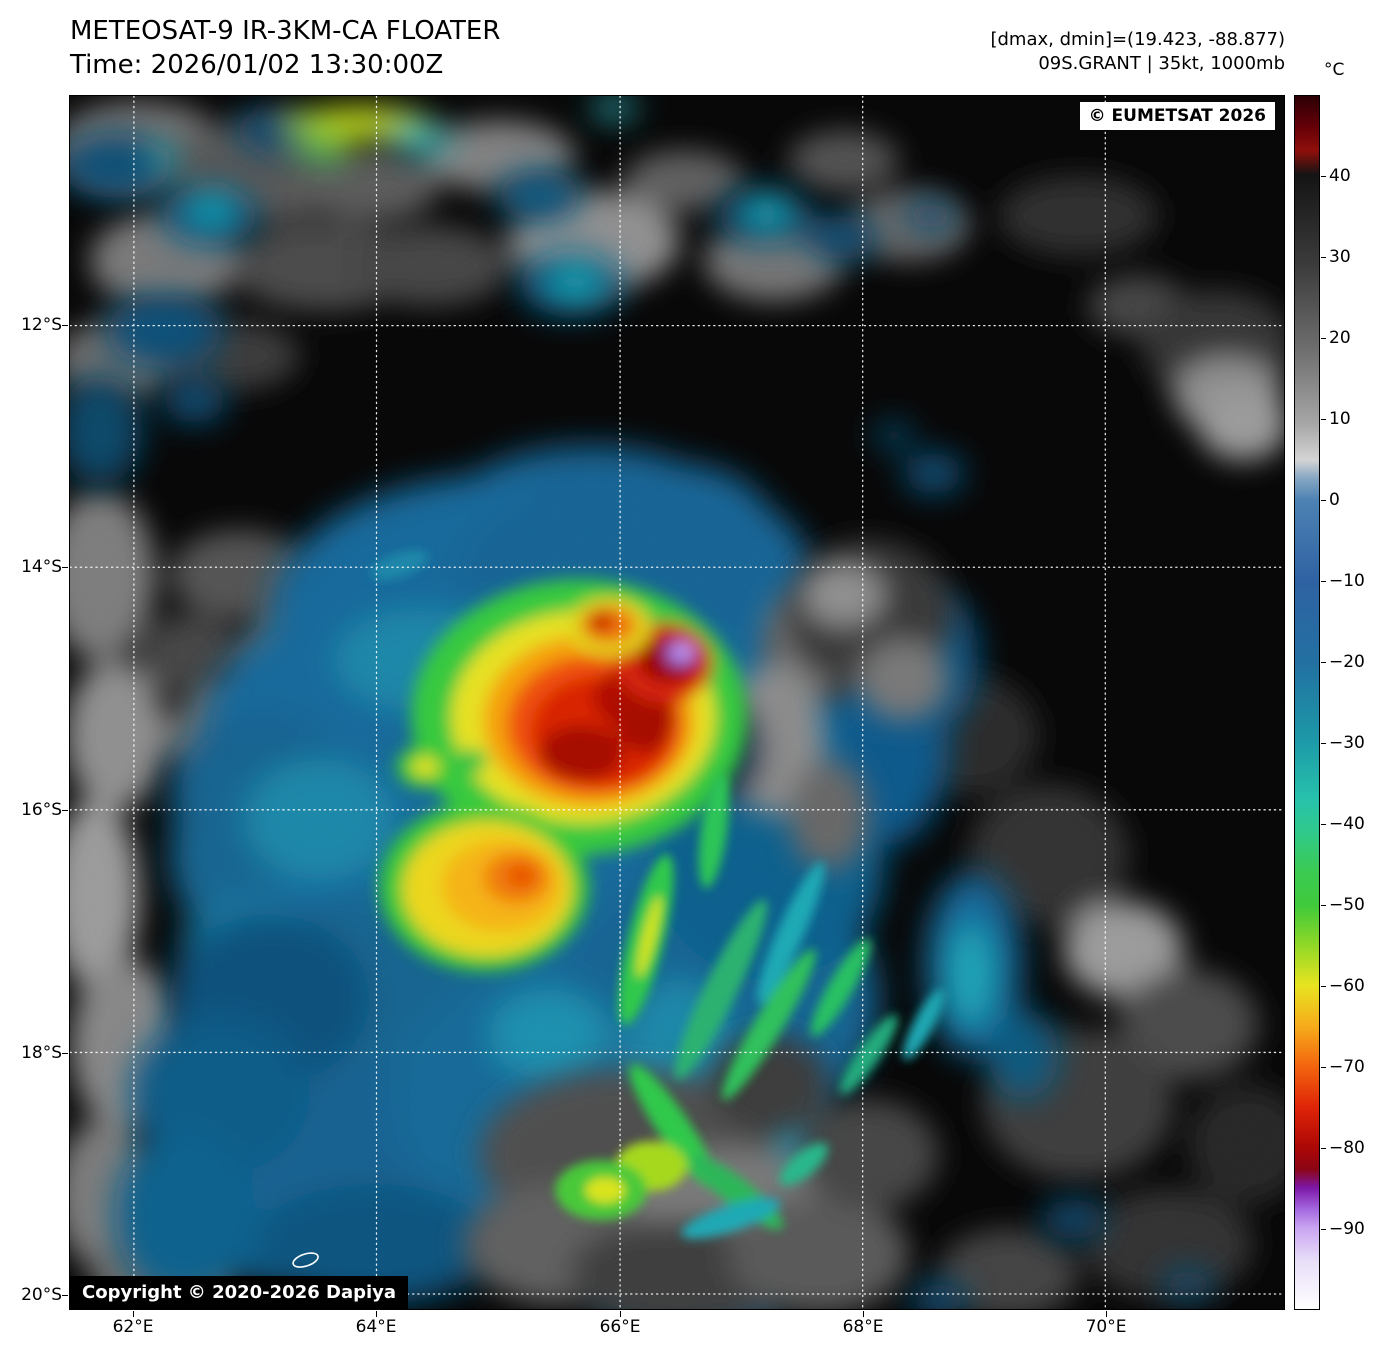  Describe the element at coordinates (285, 31) in the screenshot. I see `product-title: METEOSAT-9 IR-3KM-CA FLOATER` at that location.